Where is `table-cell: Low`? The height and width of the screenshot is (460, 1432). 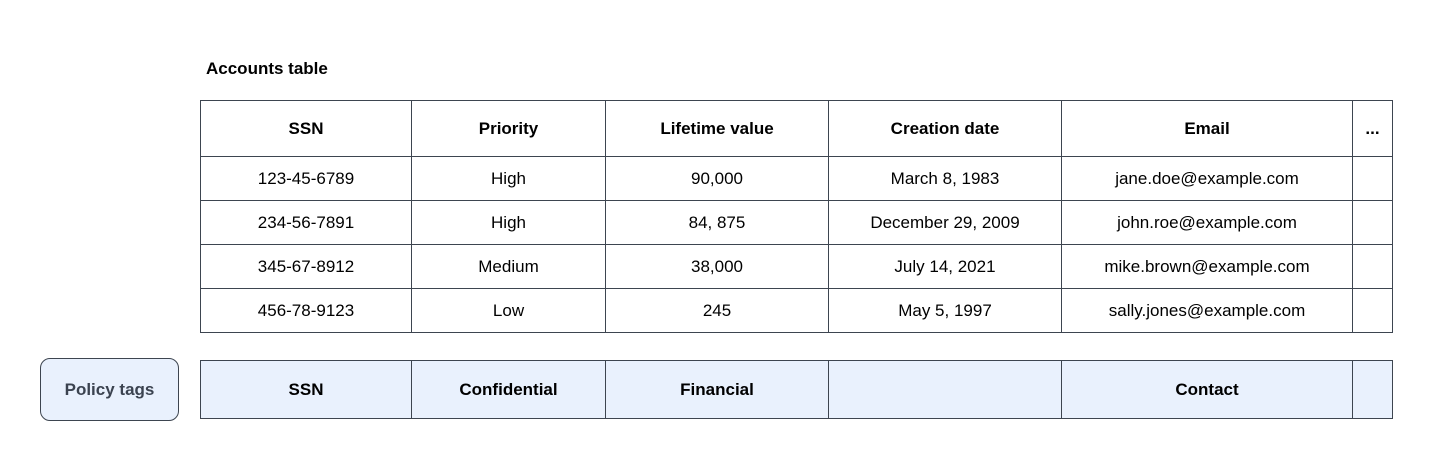 table-cell: Low is located at coordinates (508, 310).